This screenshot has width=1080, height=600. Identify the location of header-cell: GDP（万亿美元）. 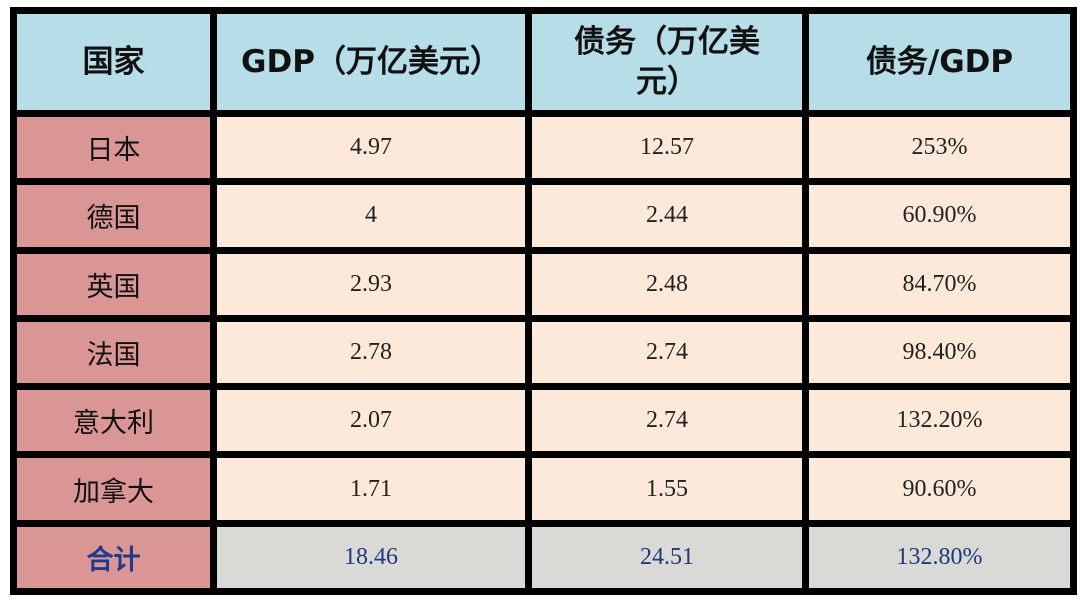
(371, 62).